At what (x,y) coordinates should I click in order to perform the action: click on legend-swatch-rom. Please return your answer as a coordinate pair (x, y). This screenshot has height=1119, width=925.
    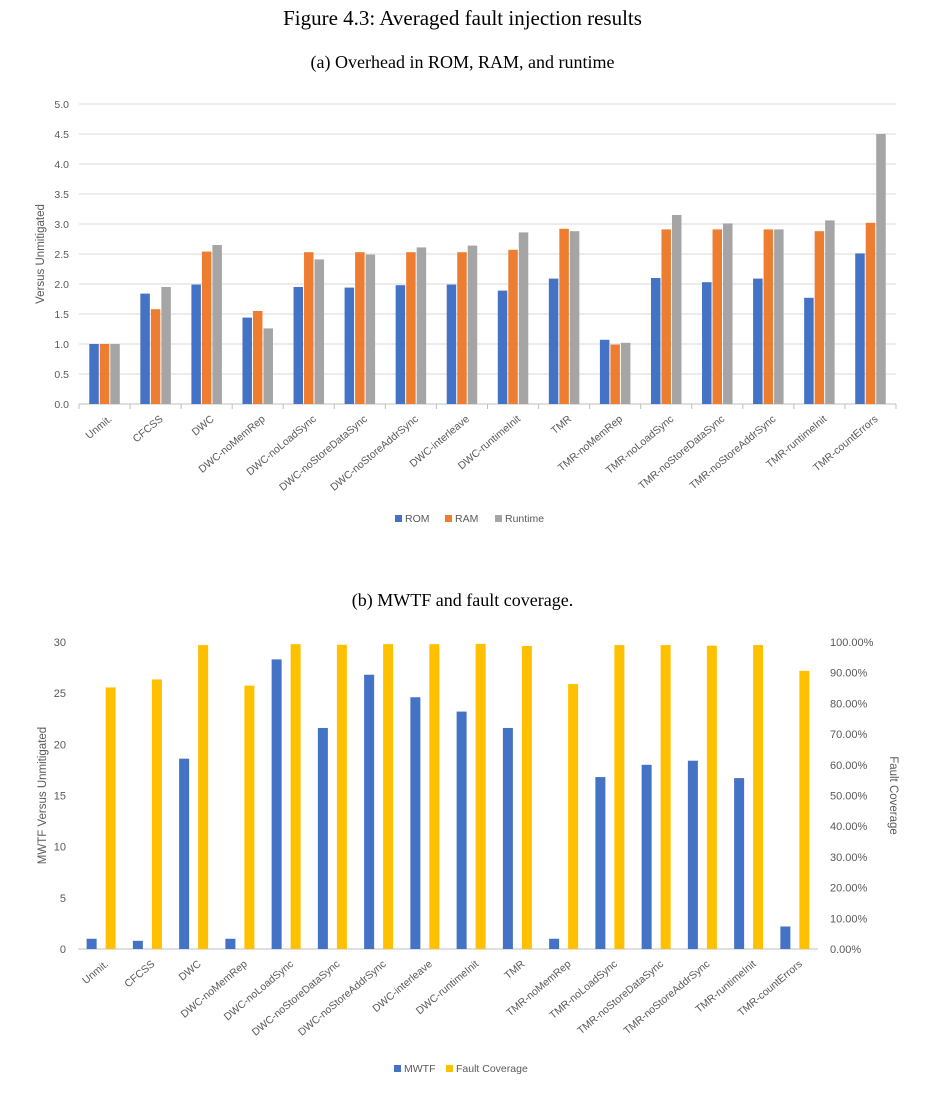
    Looking at the image, I should click on (398, 518).